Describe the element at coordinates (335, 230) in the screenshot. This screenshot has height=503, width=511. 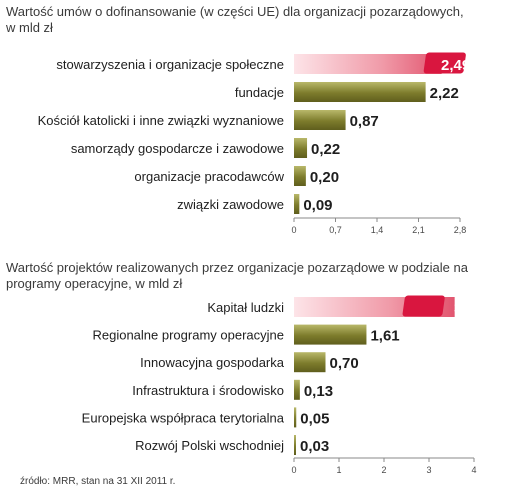
I see `x-tick-label: 0,7` at that location.